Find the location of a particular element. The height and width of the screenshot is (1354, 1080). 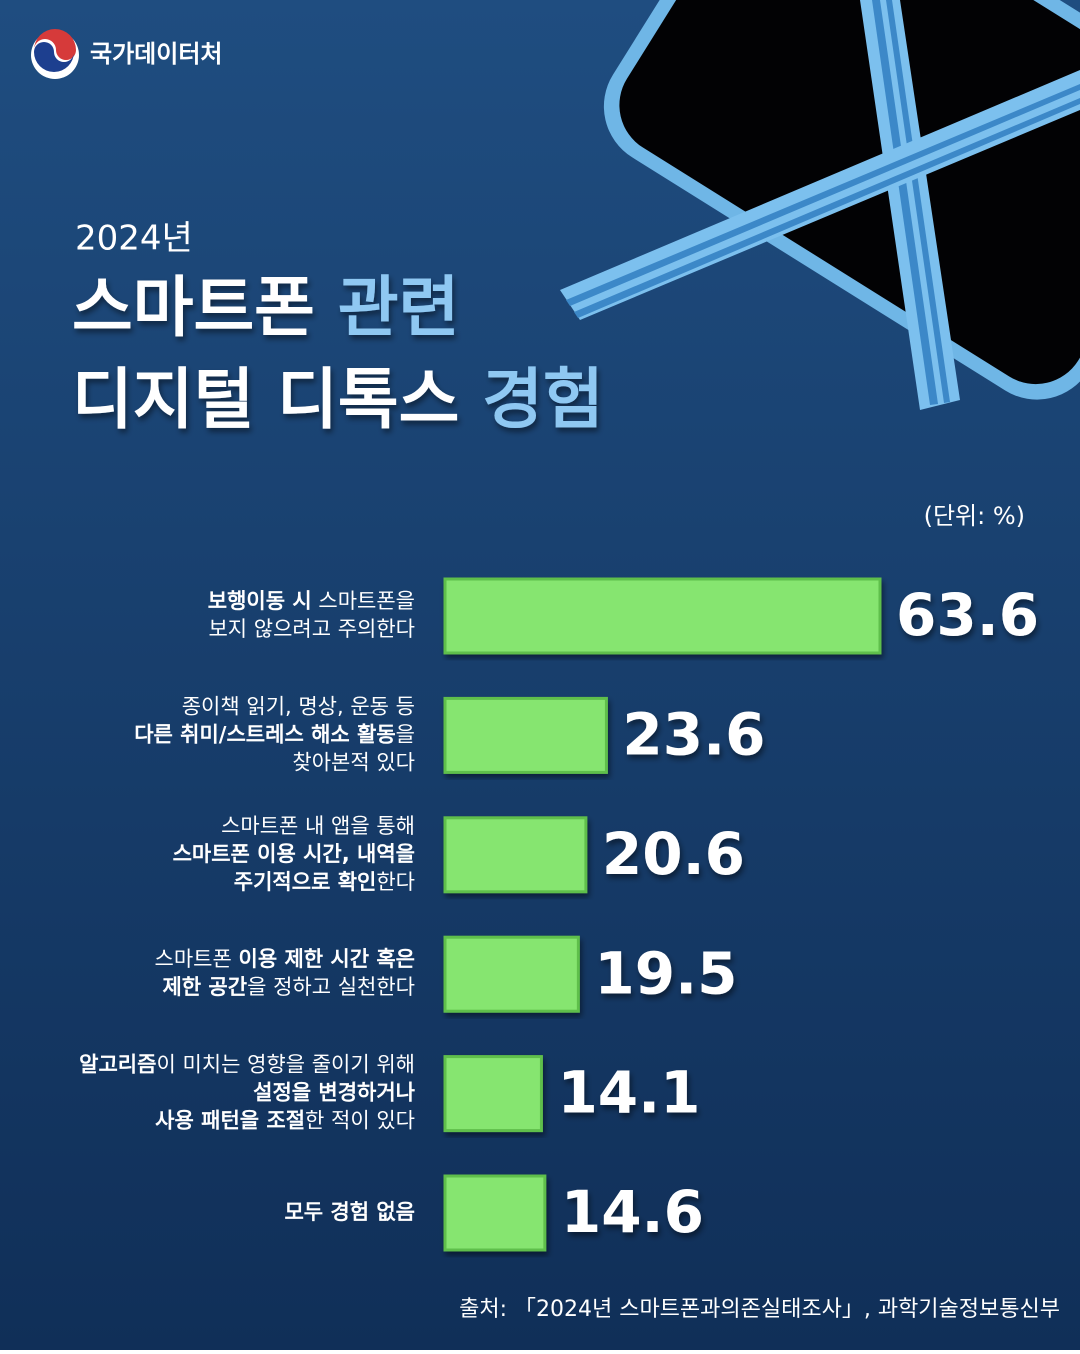

category-run: 다른 취미/스트레스 해소 활동 is located at coordinates (264, 734).